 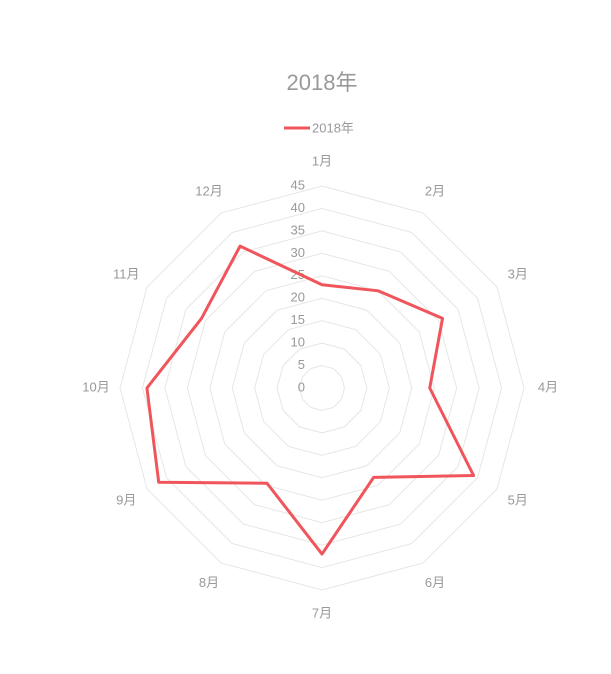 I want to click on category-label: 9月, so click(x=126, y=499).